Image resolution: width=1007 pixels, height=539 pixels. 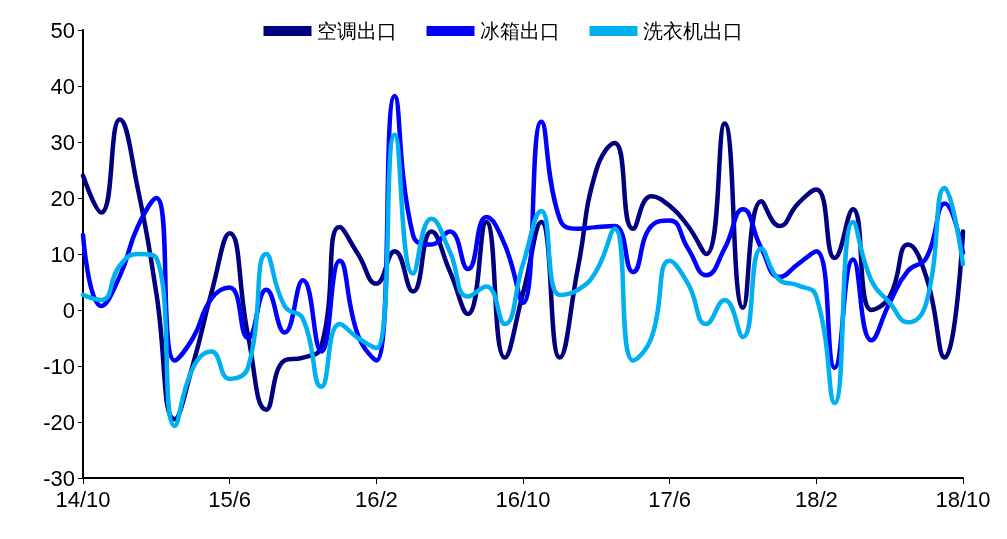 I want to click on x-tick-label: 18/2, so click(x=816, y=499).